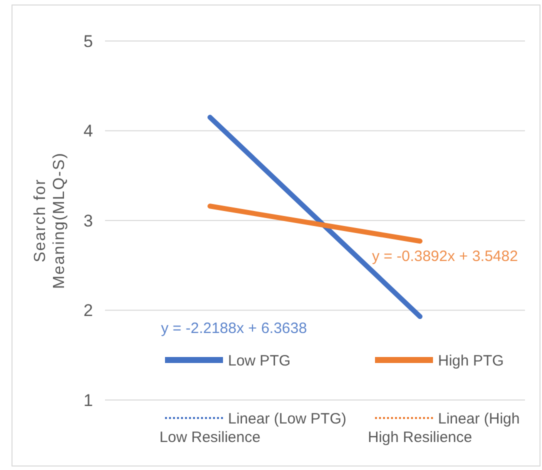 The image size is (542, 470). What do you see at coordinates (88, 131) in the screenshot?
I see `y-tick-label: 4` at bounding box center [88, 131].